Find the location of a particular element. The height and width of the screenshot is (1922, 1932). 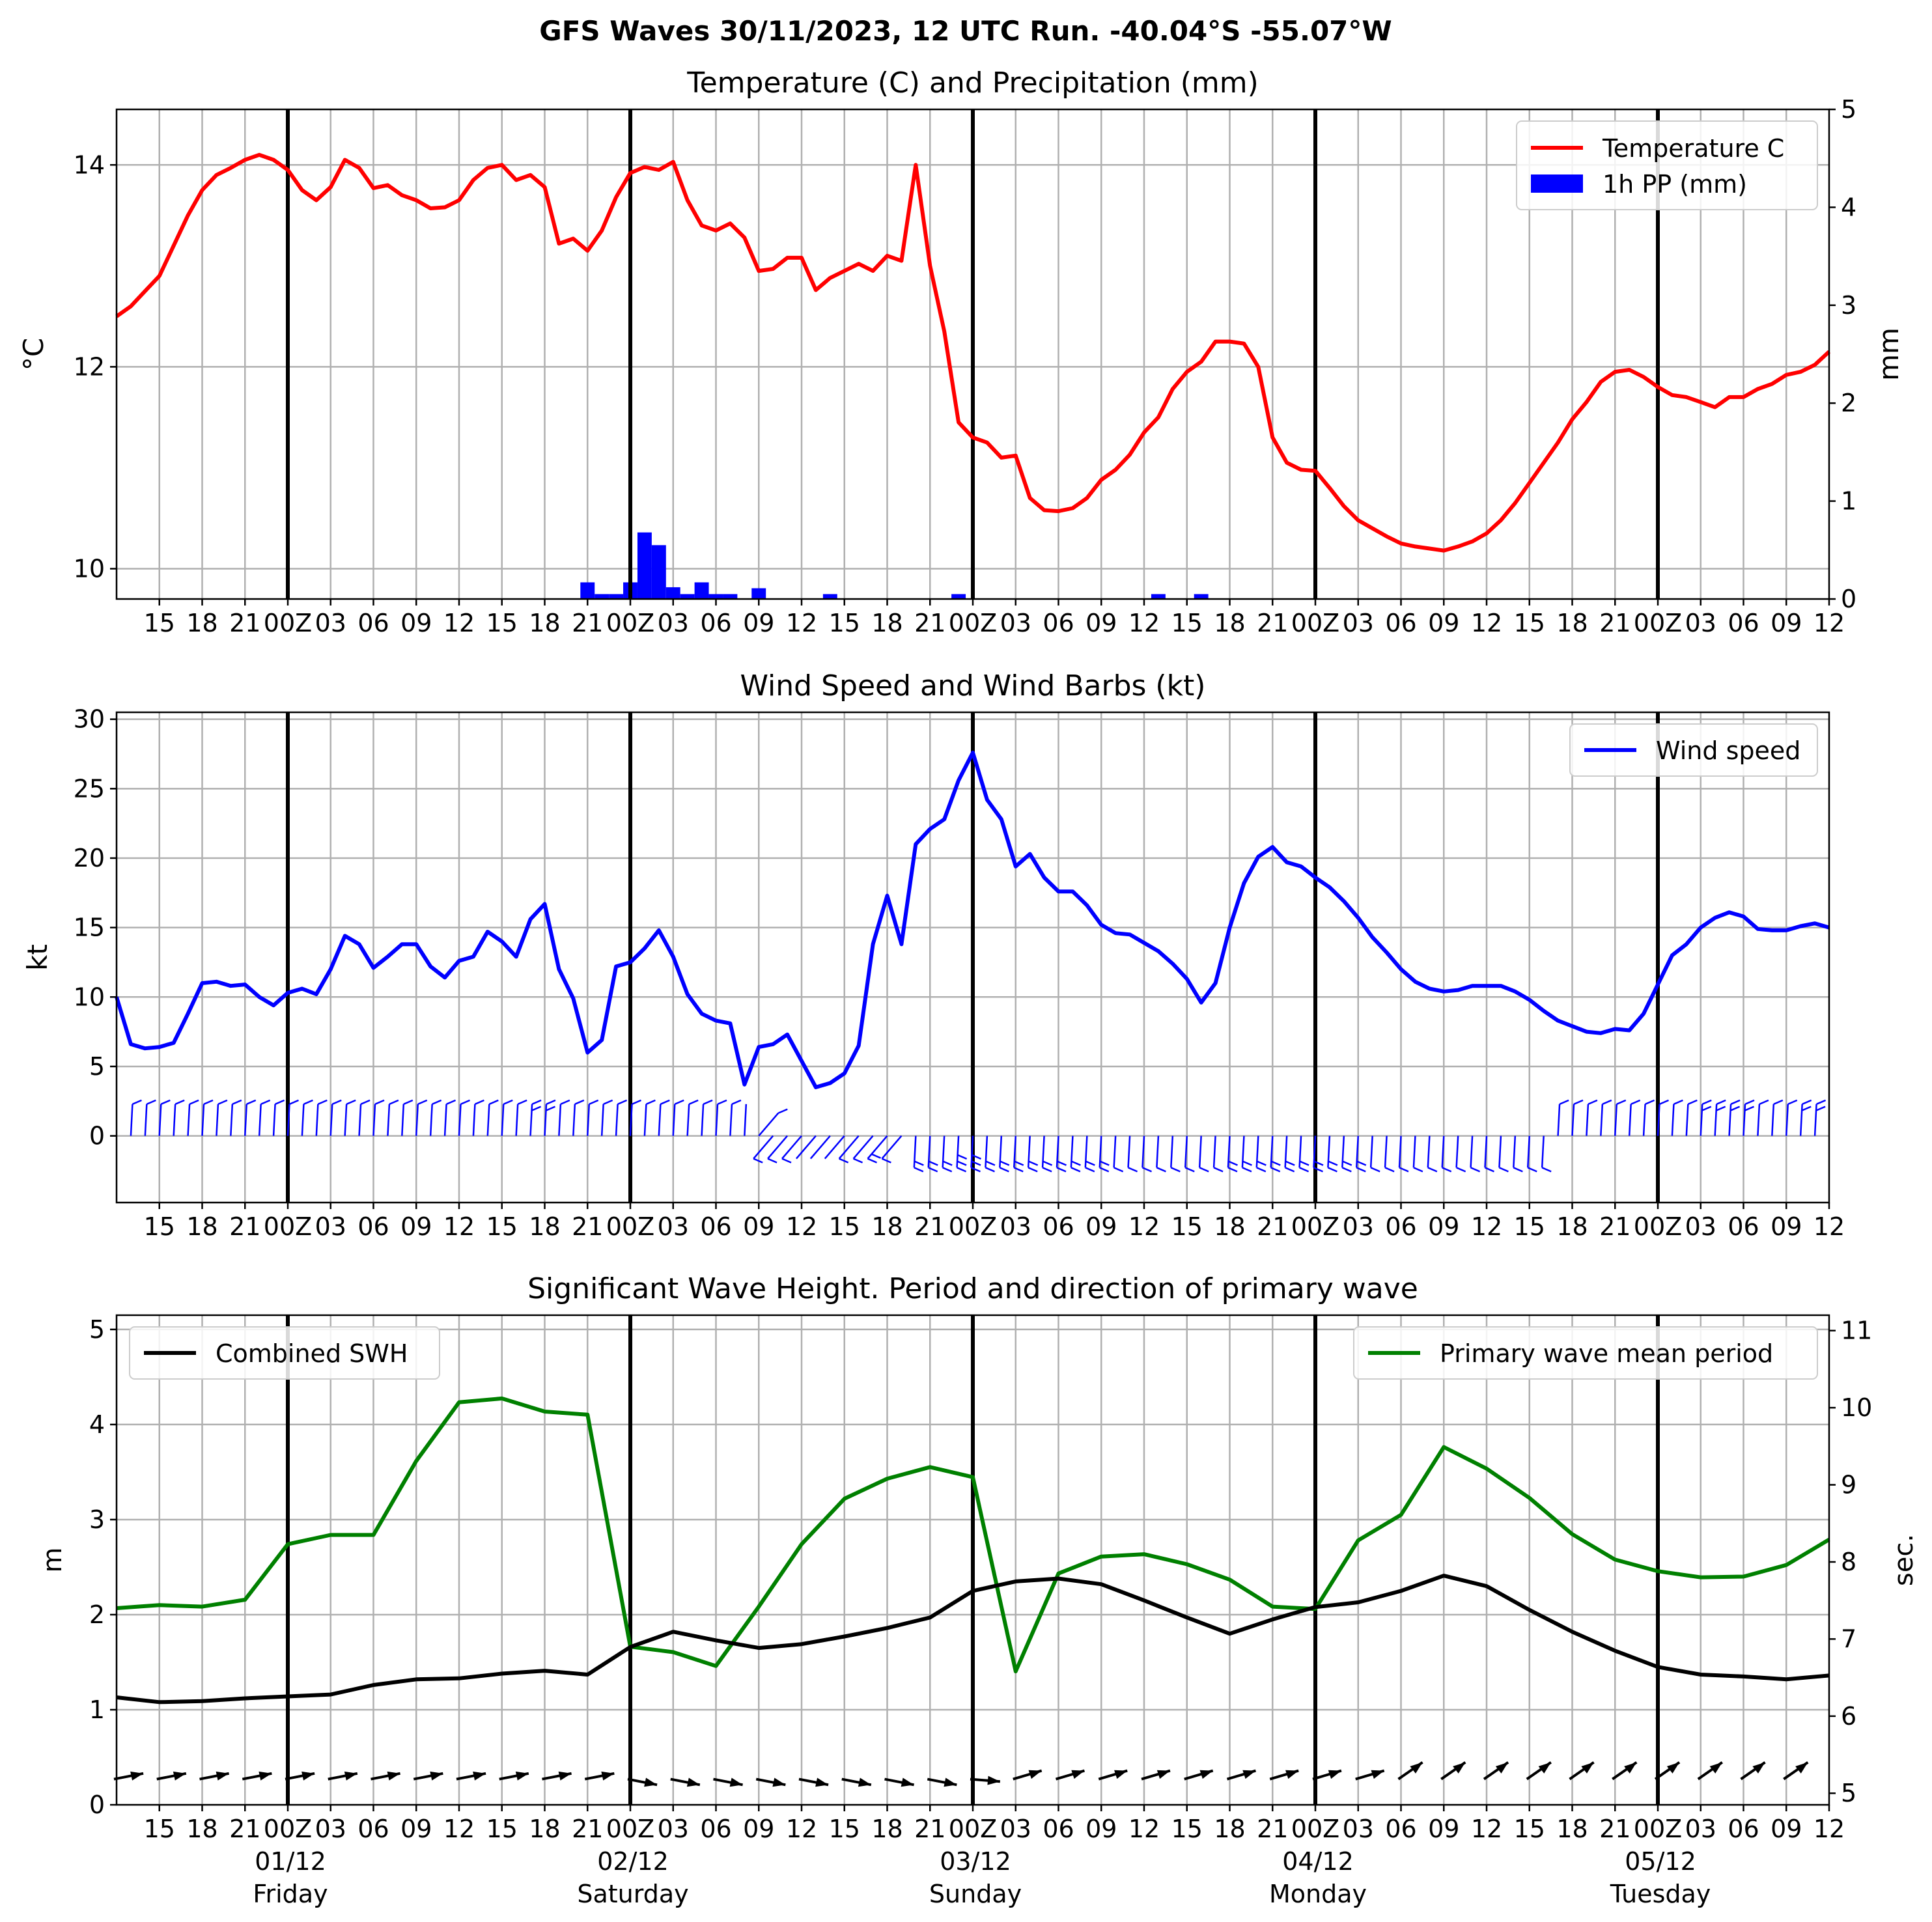

y-tick-label: 12 is located at coordinates (90, 366).